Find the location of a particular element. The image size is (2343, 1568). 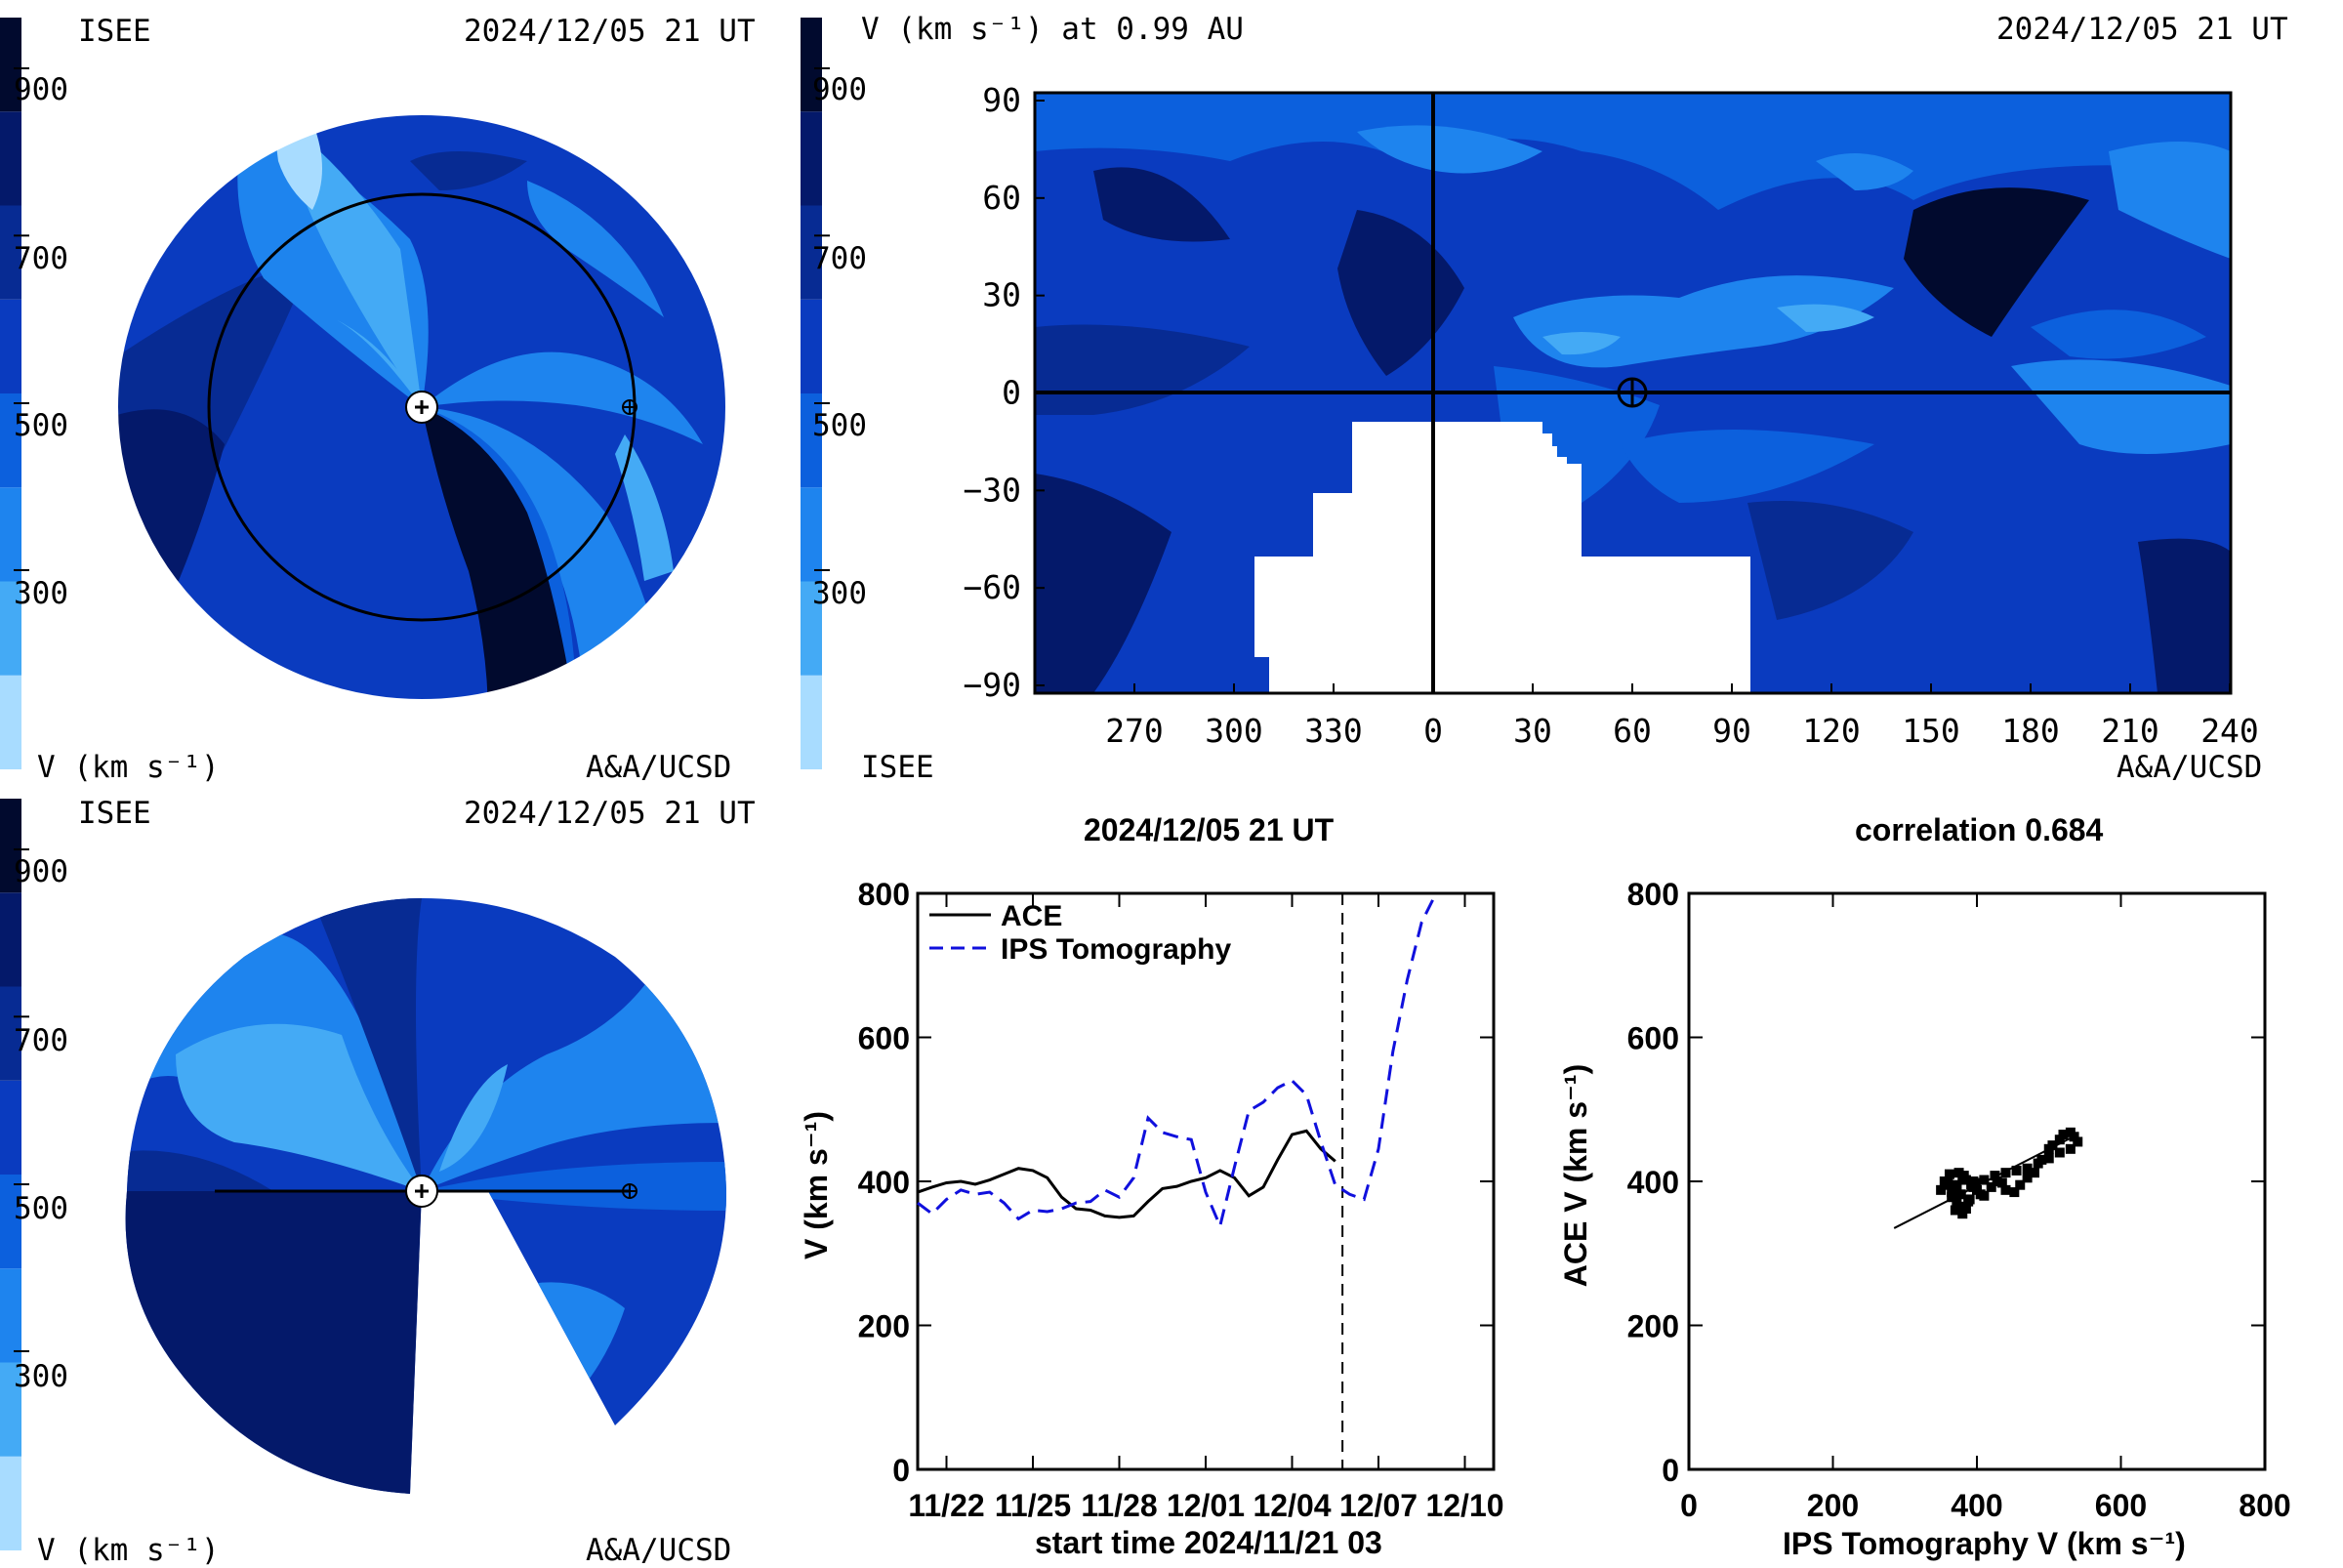

colorbar-top-left is located at coordinates (14, 393).